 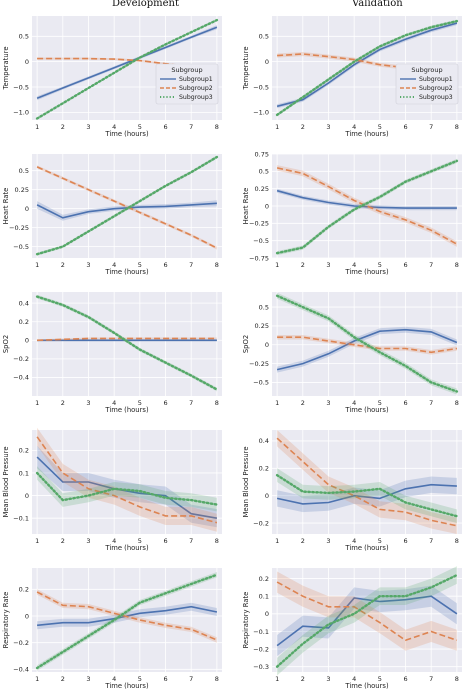 I want to click on y-axis-label: Respiratory Rate, so click(x=246, y=620).